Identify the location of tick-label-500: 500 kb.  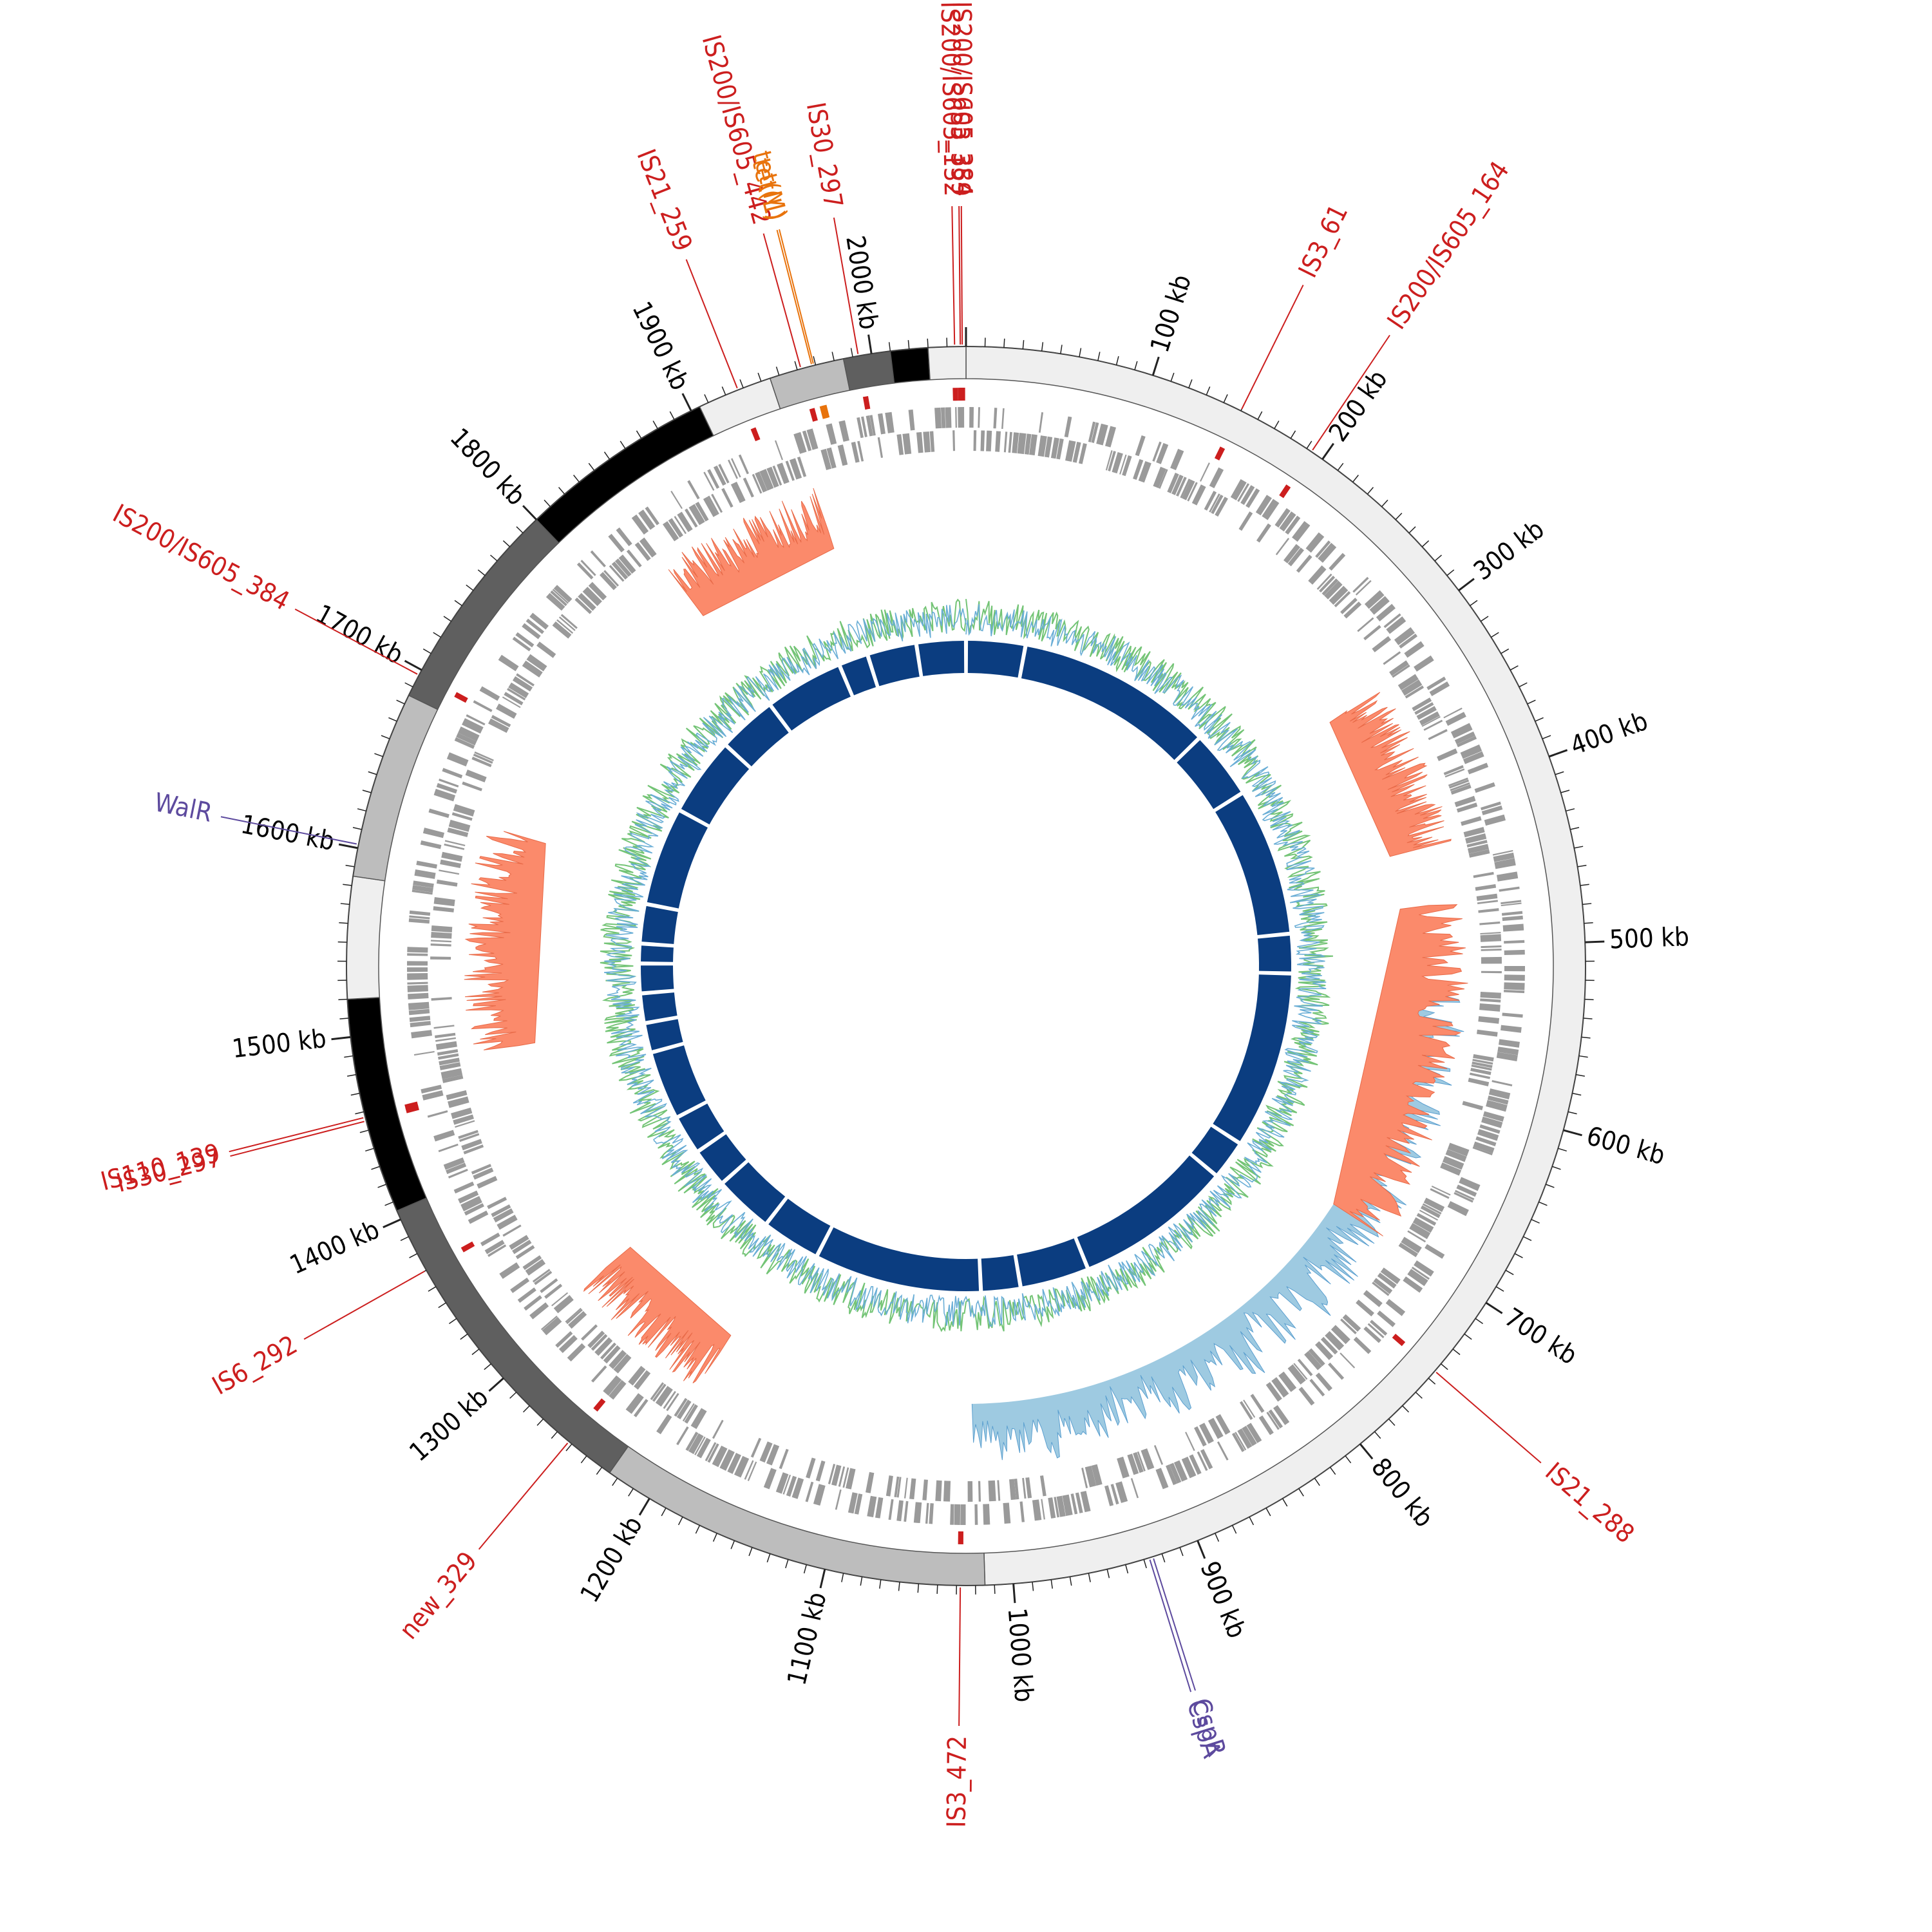
(1649, 939).